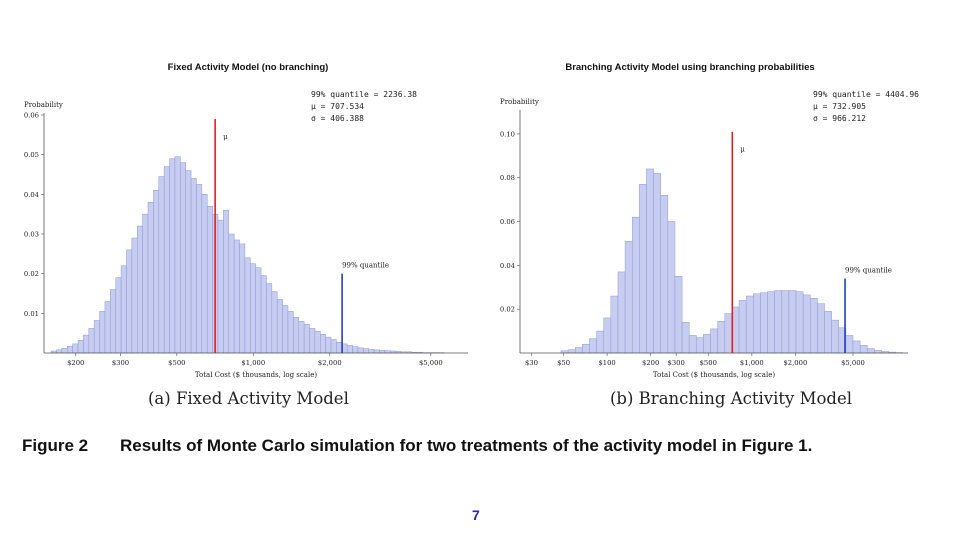 This screenshot has height=540, width=960. What do you see at coordinates (731, 398) in the screenshot?
I see `panel-b-caption: (b) Branching Activity Model` at bounding box center [731, 398].